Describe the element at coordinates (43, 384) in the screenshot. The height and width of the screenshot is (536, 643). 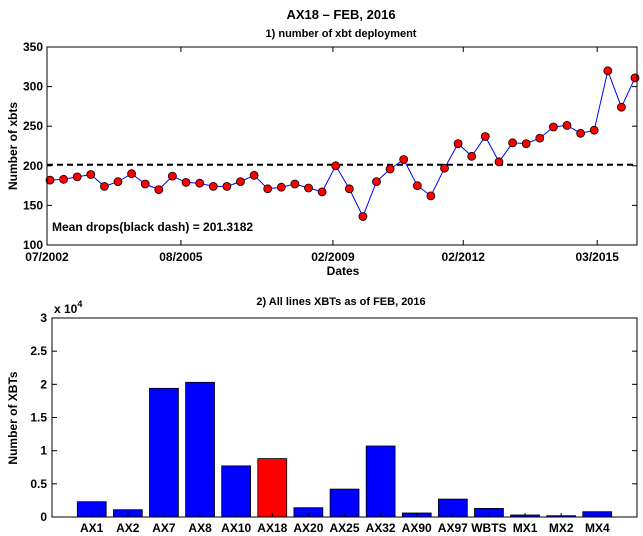
I see `bar-y-tick-label: 2` at that location.